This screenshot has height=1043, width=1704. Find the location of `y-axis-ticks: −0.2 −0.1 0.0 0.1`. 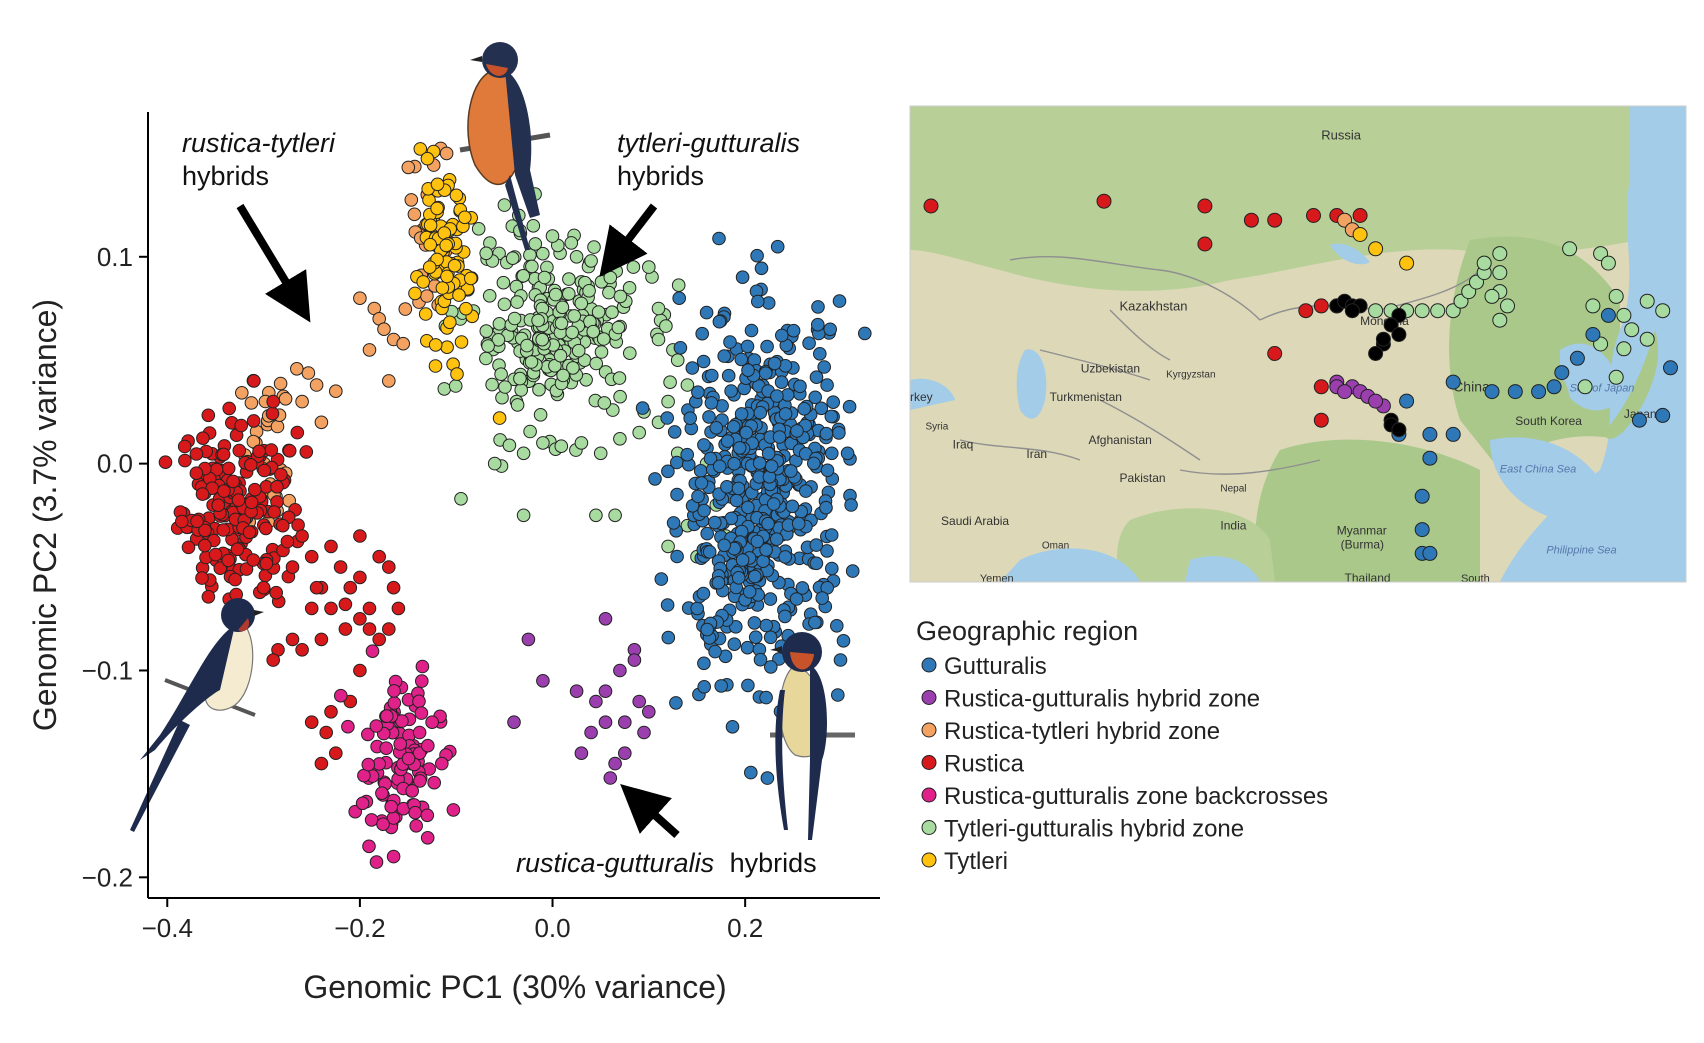

y-axis-ticks: −0.2 −0.1 0.0 0.1 is located at coordinates (115, 567).